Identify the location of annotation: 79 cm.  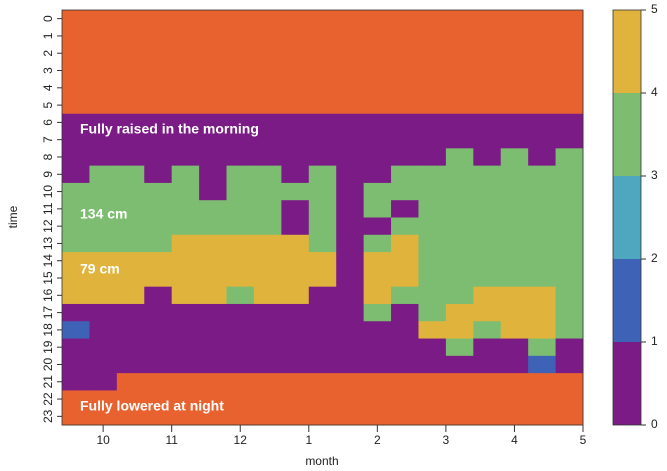
(100, 269).